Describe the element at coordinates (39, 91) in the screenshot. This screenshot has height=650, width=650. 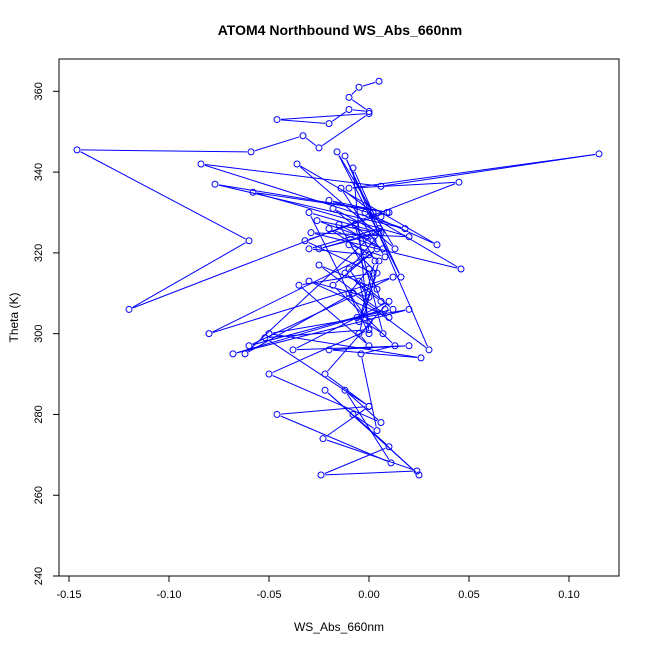
I see `y-tick-label: 360` at that location.